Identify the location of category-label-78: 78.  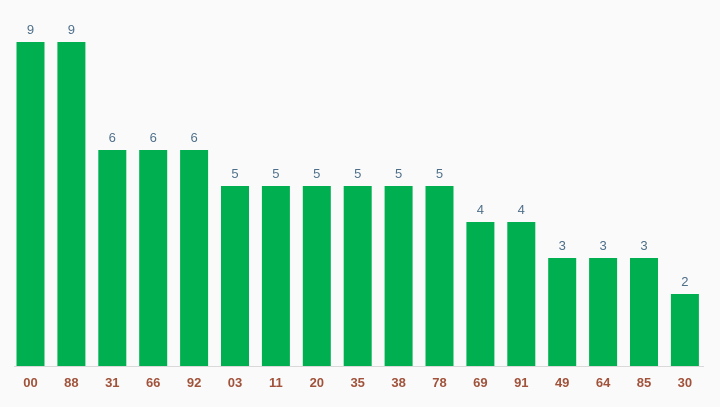
(439, 382).